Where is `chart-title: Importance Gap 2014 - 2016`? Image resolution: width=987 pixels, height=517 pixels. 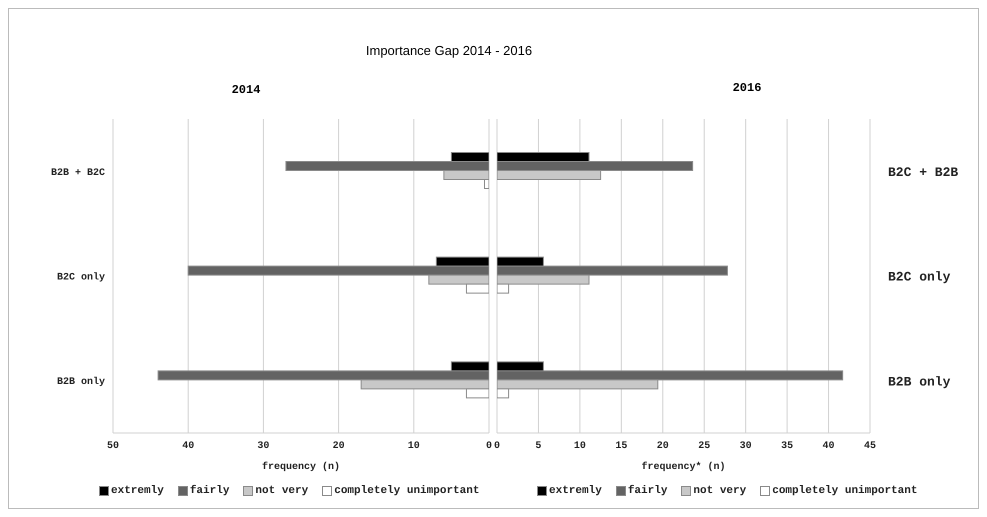
chart-title: Importance Gap 2014 - 2016 is located at coordinates (449, 50).